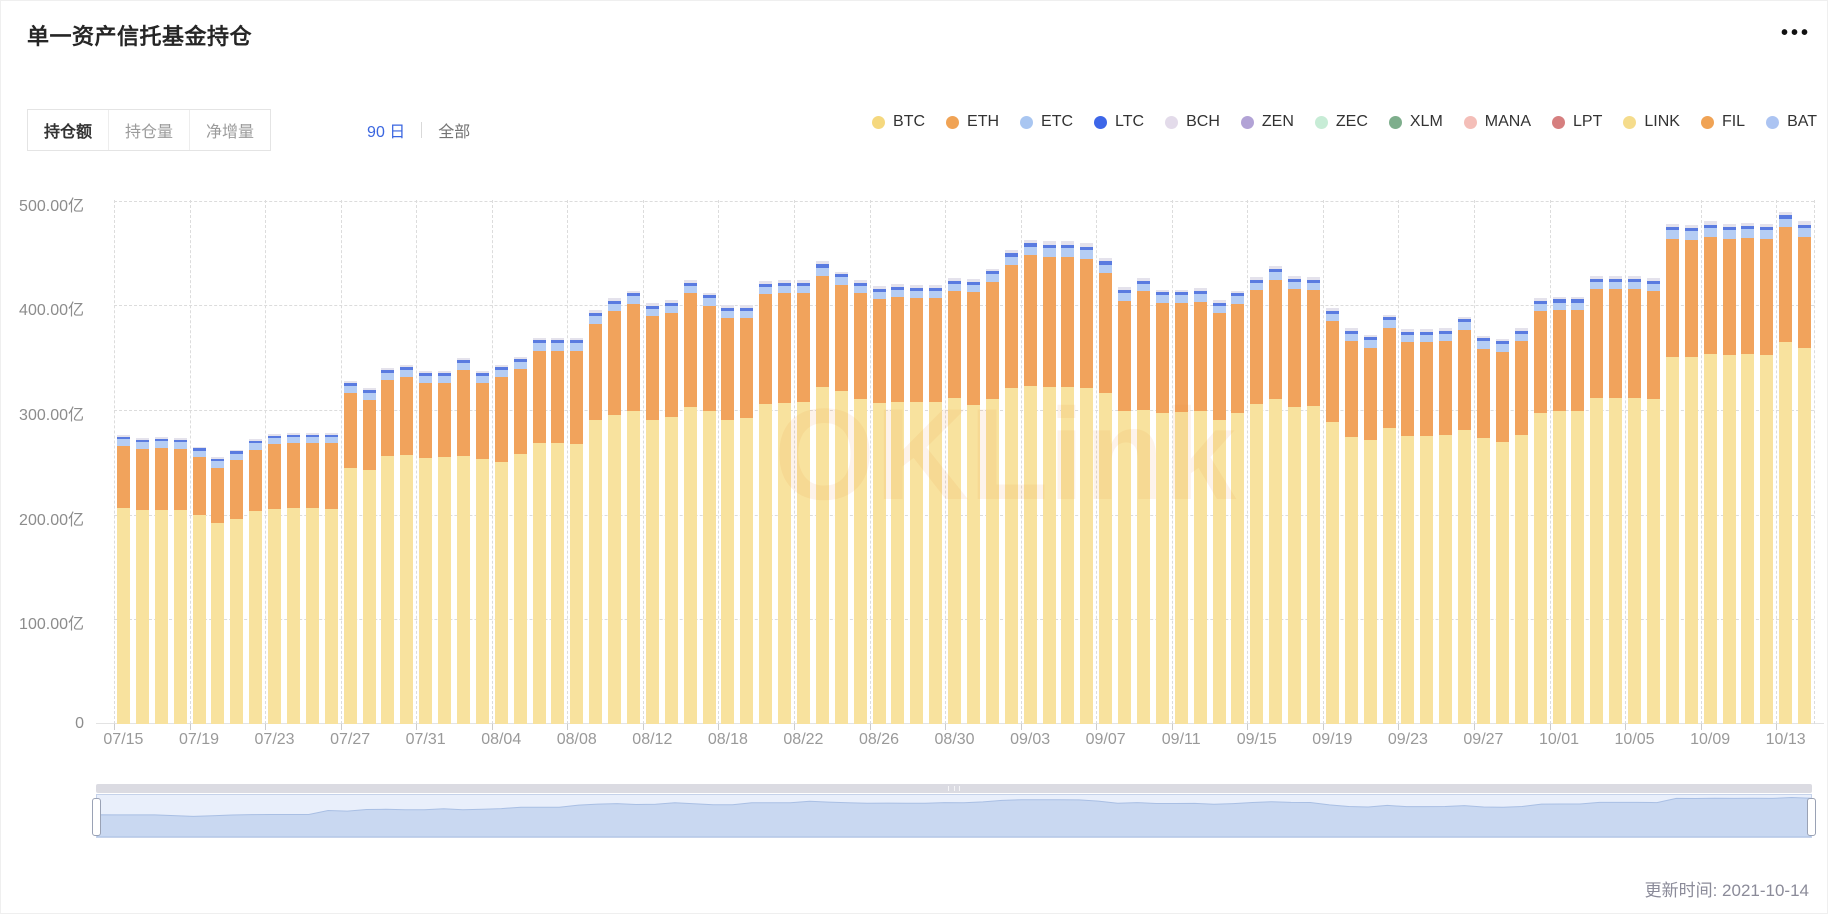 The image size is (1828, 914). I want to click on bar-10/02, so click(1578, 510).